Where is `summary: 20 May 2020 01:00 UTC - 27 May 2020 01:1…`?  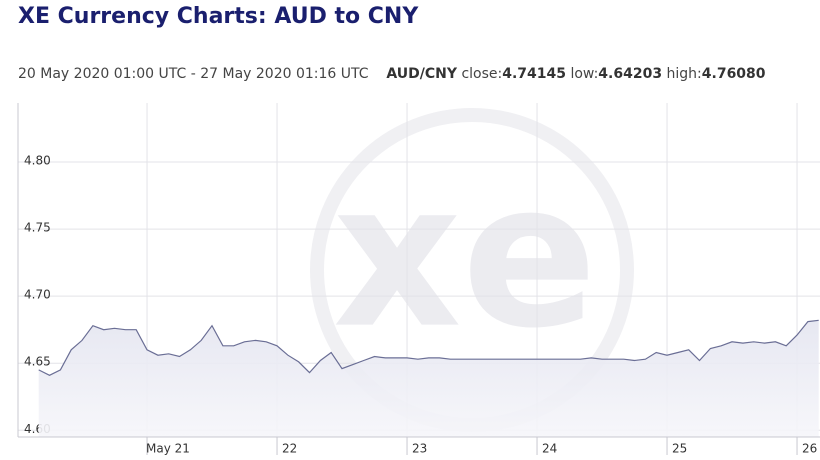
summary: 20 May 2020 01:00 UTC - 27 May 2020 01:1… is located at coordinates (392, 74).